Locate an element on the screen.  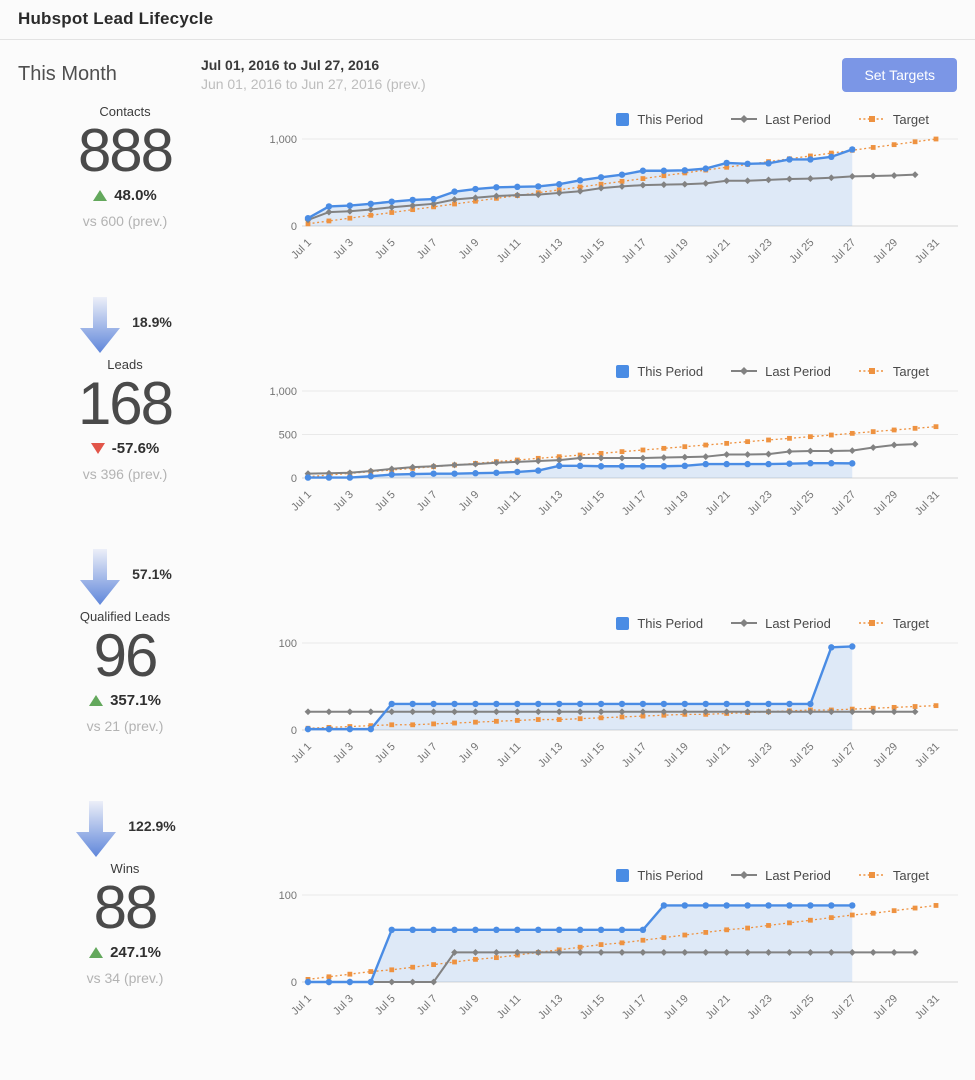
page-title: Hubspot Lead Lifecycle is located at coordinates (116, 18).